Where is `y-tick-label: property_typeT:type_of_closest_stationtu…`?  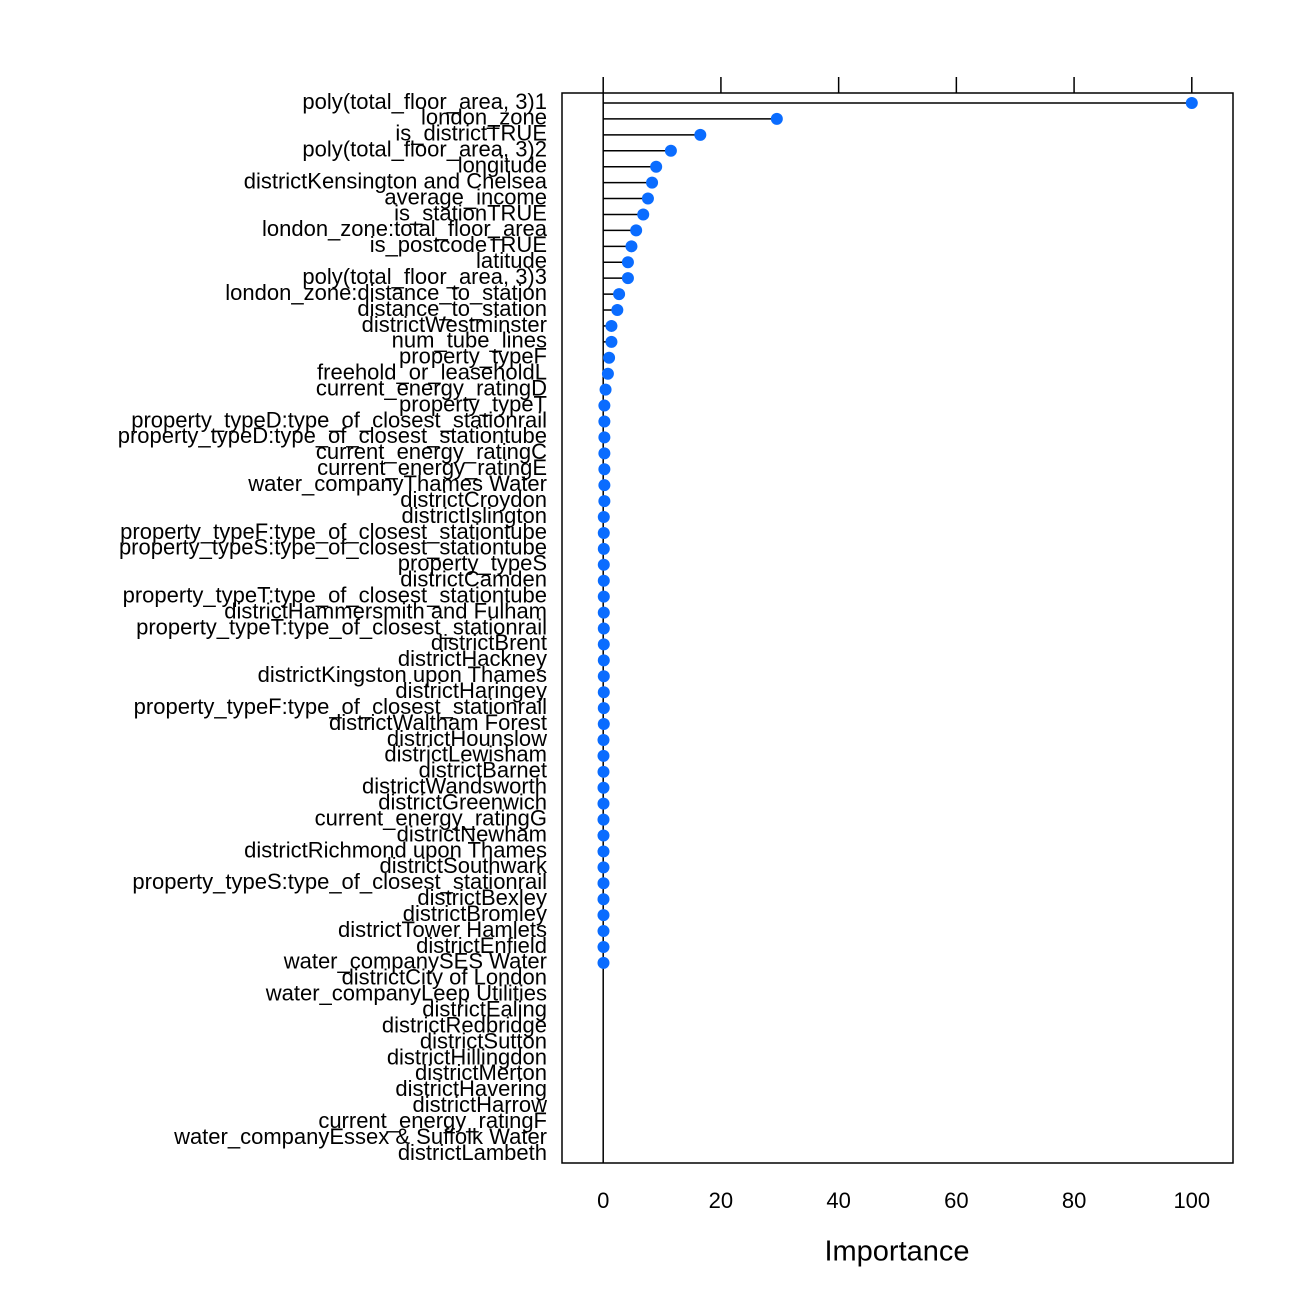 y-tick-label: property_typeT:type_of_closest_stationtu… is located at coordinates (335, 594).